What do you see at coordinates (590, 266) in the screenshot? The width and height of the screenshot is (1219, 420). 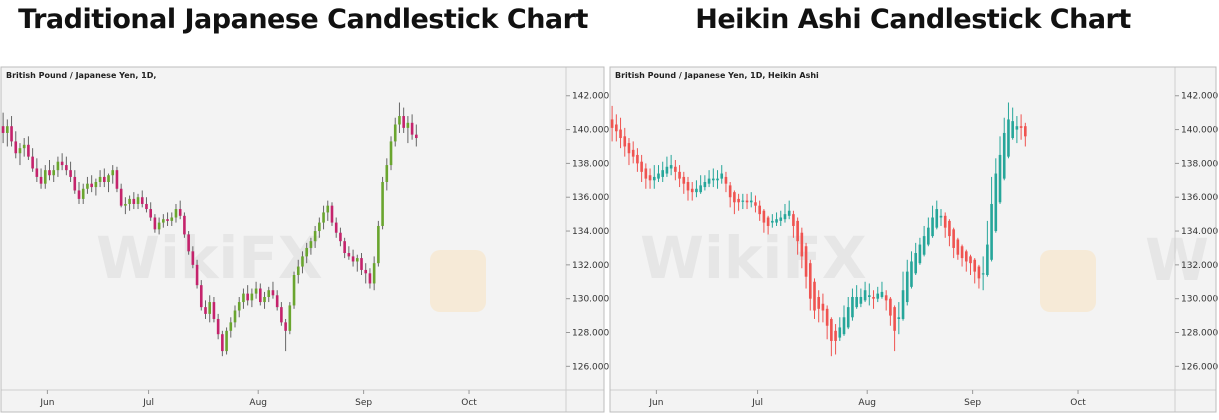 I see `ytick-label: 132.000` at bounding box center [590, 266].